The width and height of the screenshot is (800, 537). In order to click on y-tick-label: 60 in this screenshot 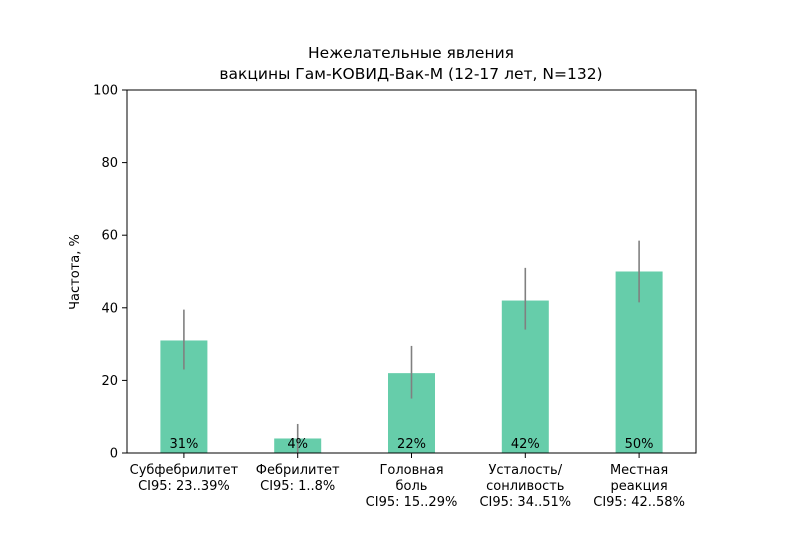, I will do `click(109, 236)`.